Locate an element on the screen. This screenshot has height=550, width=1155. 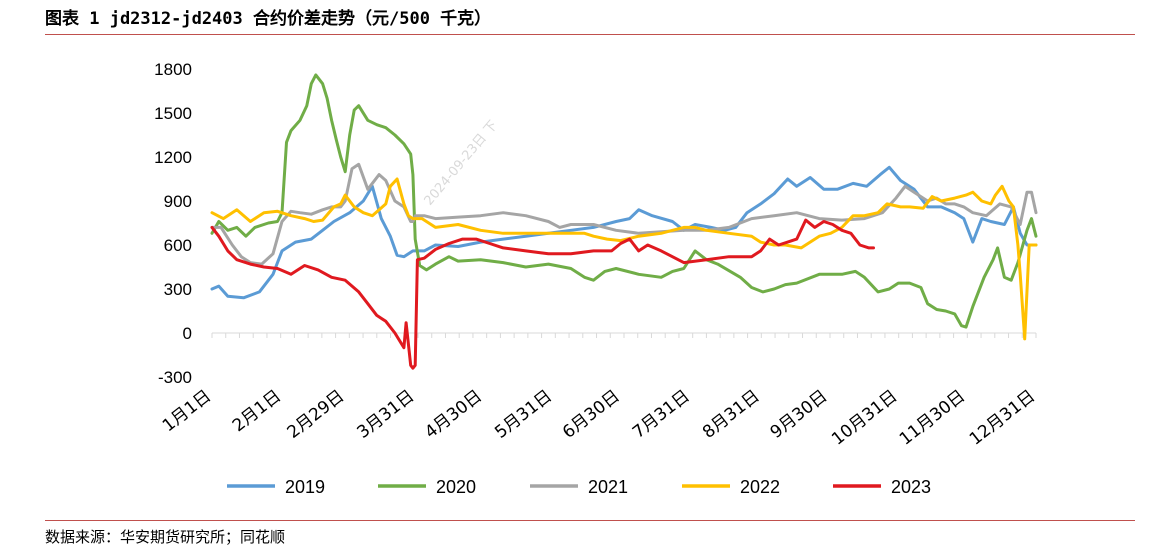
y-tick-label: 900 is located at coordinates (178, 201).